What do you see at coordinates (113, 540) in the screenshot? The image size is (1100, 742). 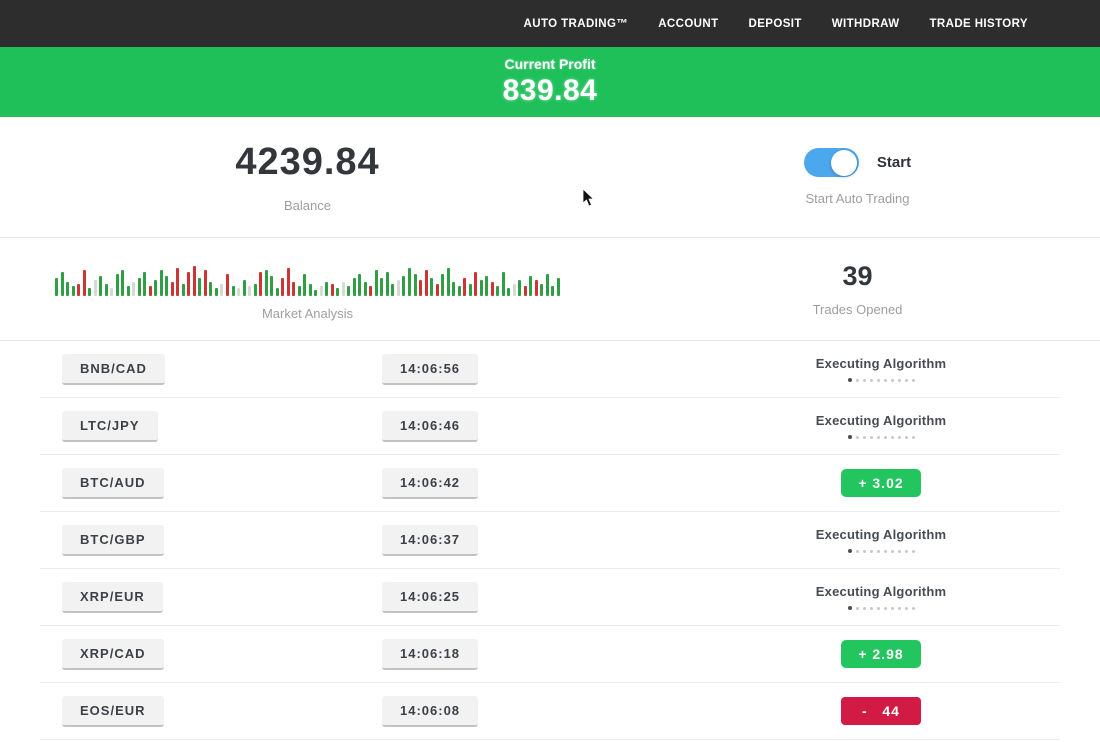 I see `pair-chip: BTC/GBP` at bounding box center [113, 540].